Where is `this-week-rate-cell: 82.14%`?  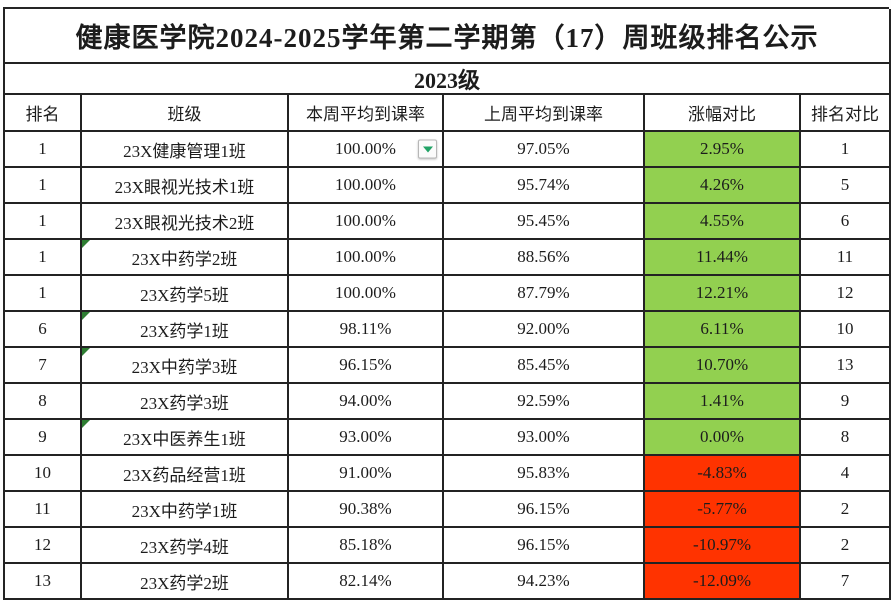
this-week-rate-cell: 82.14% is located at coordinates (366, 582).